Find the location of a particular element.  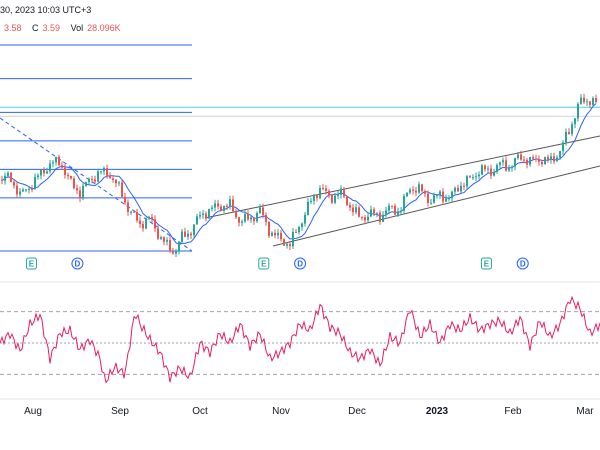

time-axis: Aug Sep Oct Nov Dec 2023 Feb Mar is located at coordinates (309, 411).